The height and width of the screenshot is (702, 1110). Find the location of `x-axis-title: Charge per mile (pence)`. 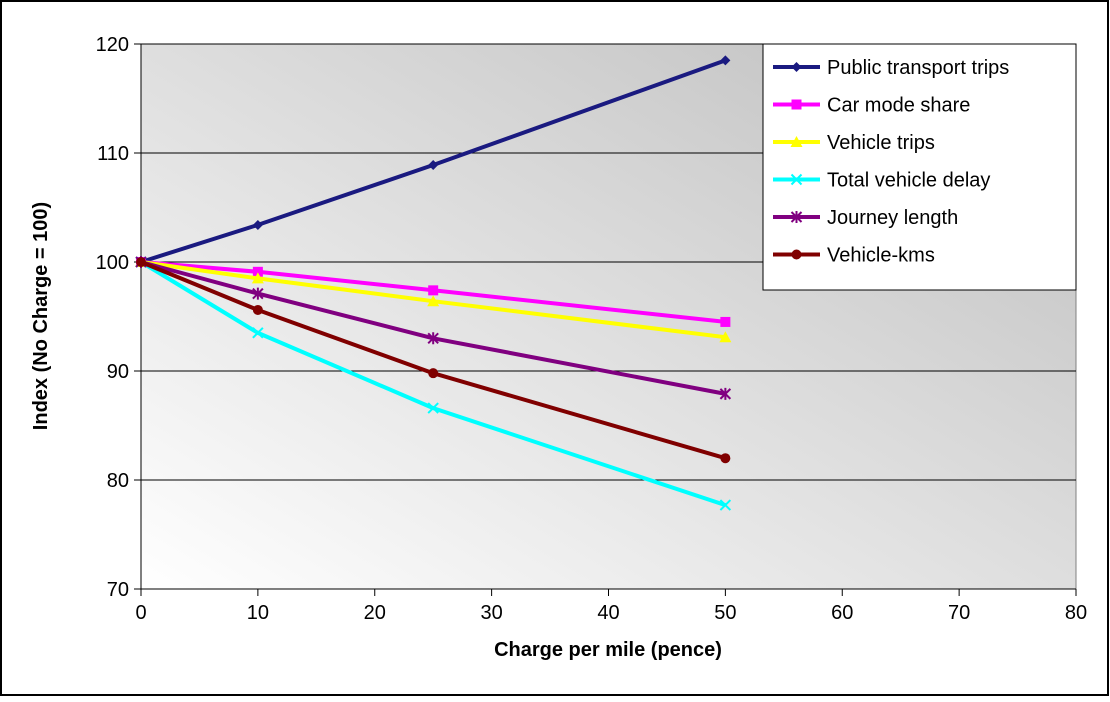

x-axis-title: Charge per mile (pence) is located at coordinates (608, 650).